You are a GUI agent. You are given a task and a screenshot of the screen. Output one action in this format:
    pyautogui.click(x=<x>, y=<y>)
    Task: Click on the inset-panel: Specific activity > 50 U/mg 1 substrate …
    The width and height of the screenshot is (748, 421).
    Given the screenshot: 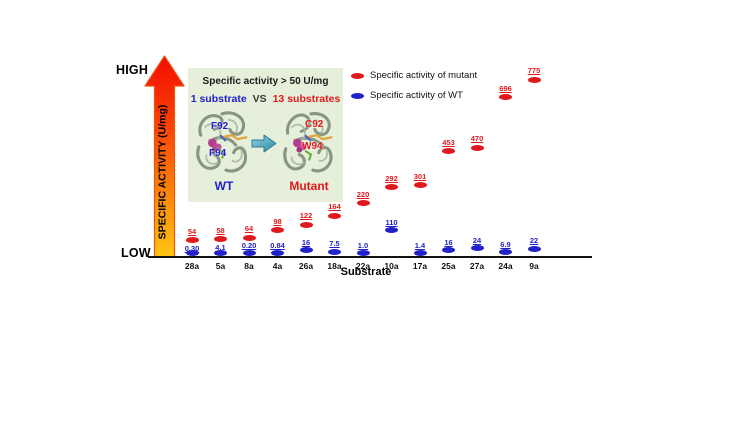 What is the action you would take?
    pyautogui.click(x=265, y=135)
    